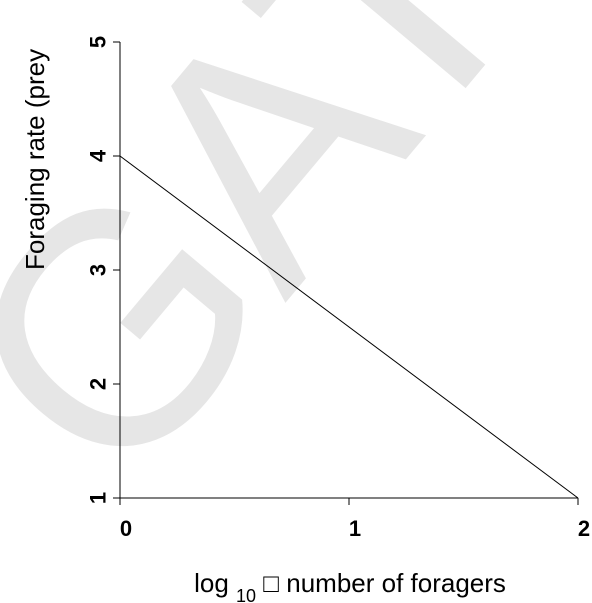 The width and height of the screenshot is (592, 603). Describe the element at coordinates (126, 528) in the screenshot. I see `x-tick-label: 0` at that location.